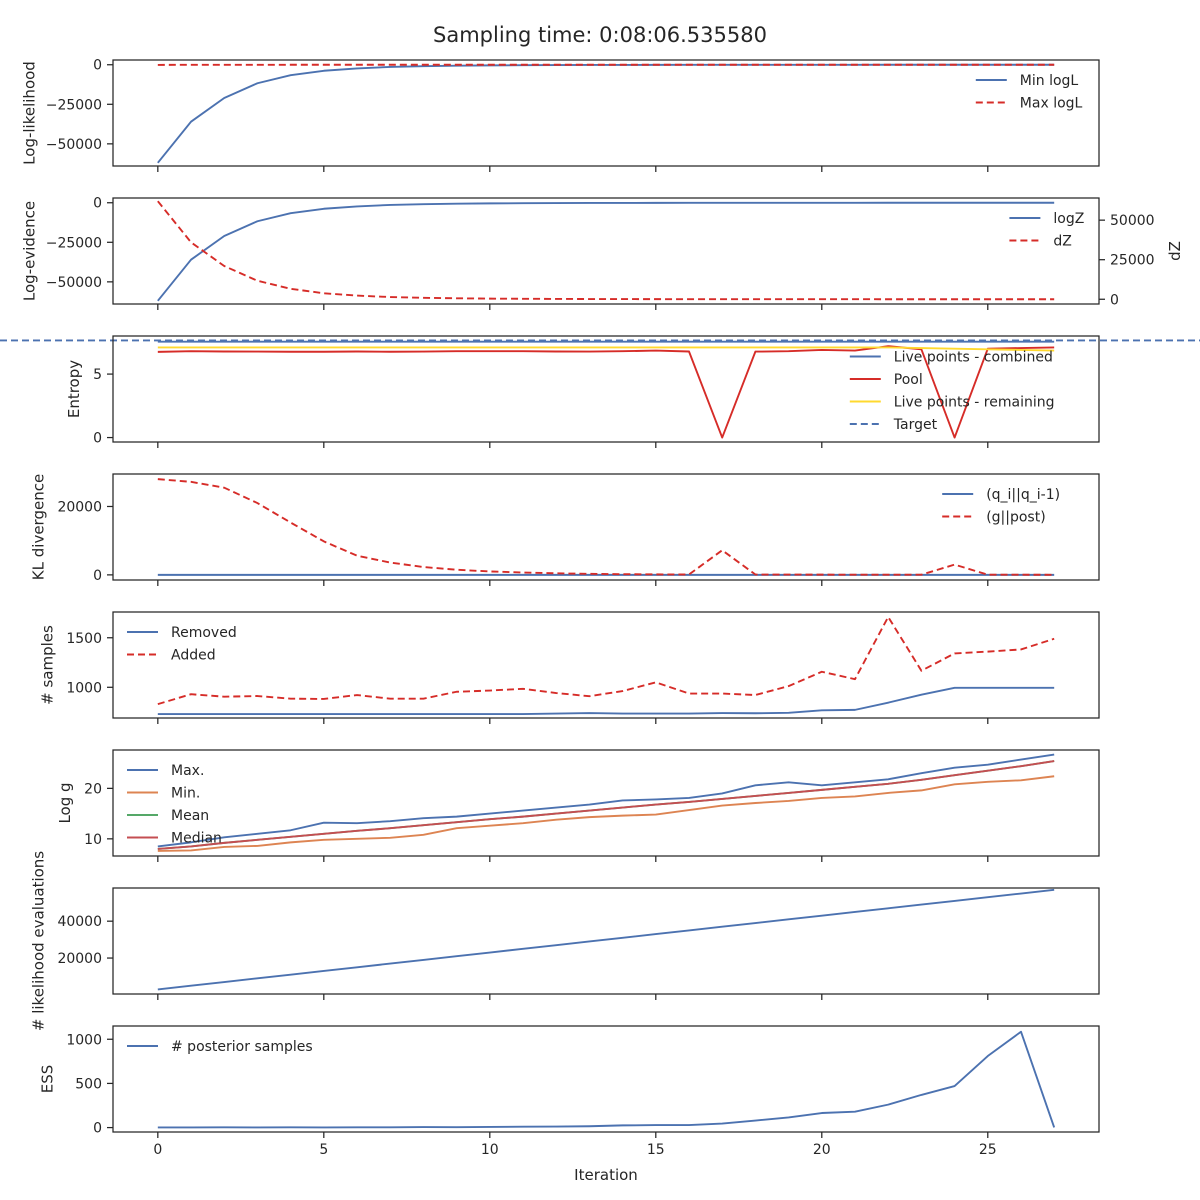 This screenshot has height=1200, width=1200. What do you see at coordinates (193, 656) in the screenshot?
I see `legend-label: Added` at bounding box center [193, 656].